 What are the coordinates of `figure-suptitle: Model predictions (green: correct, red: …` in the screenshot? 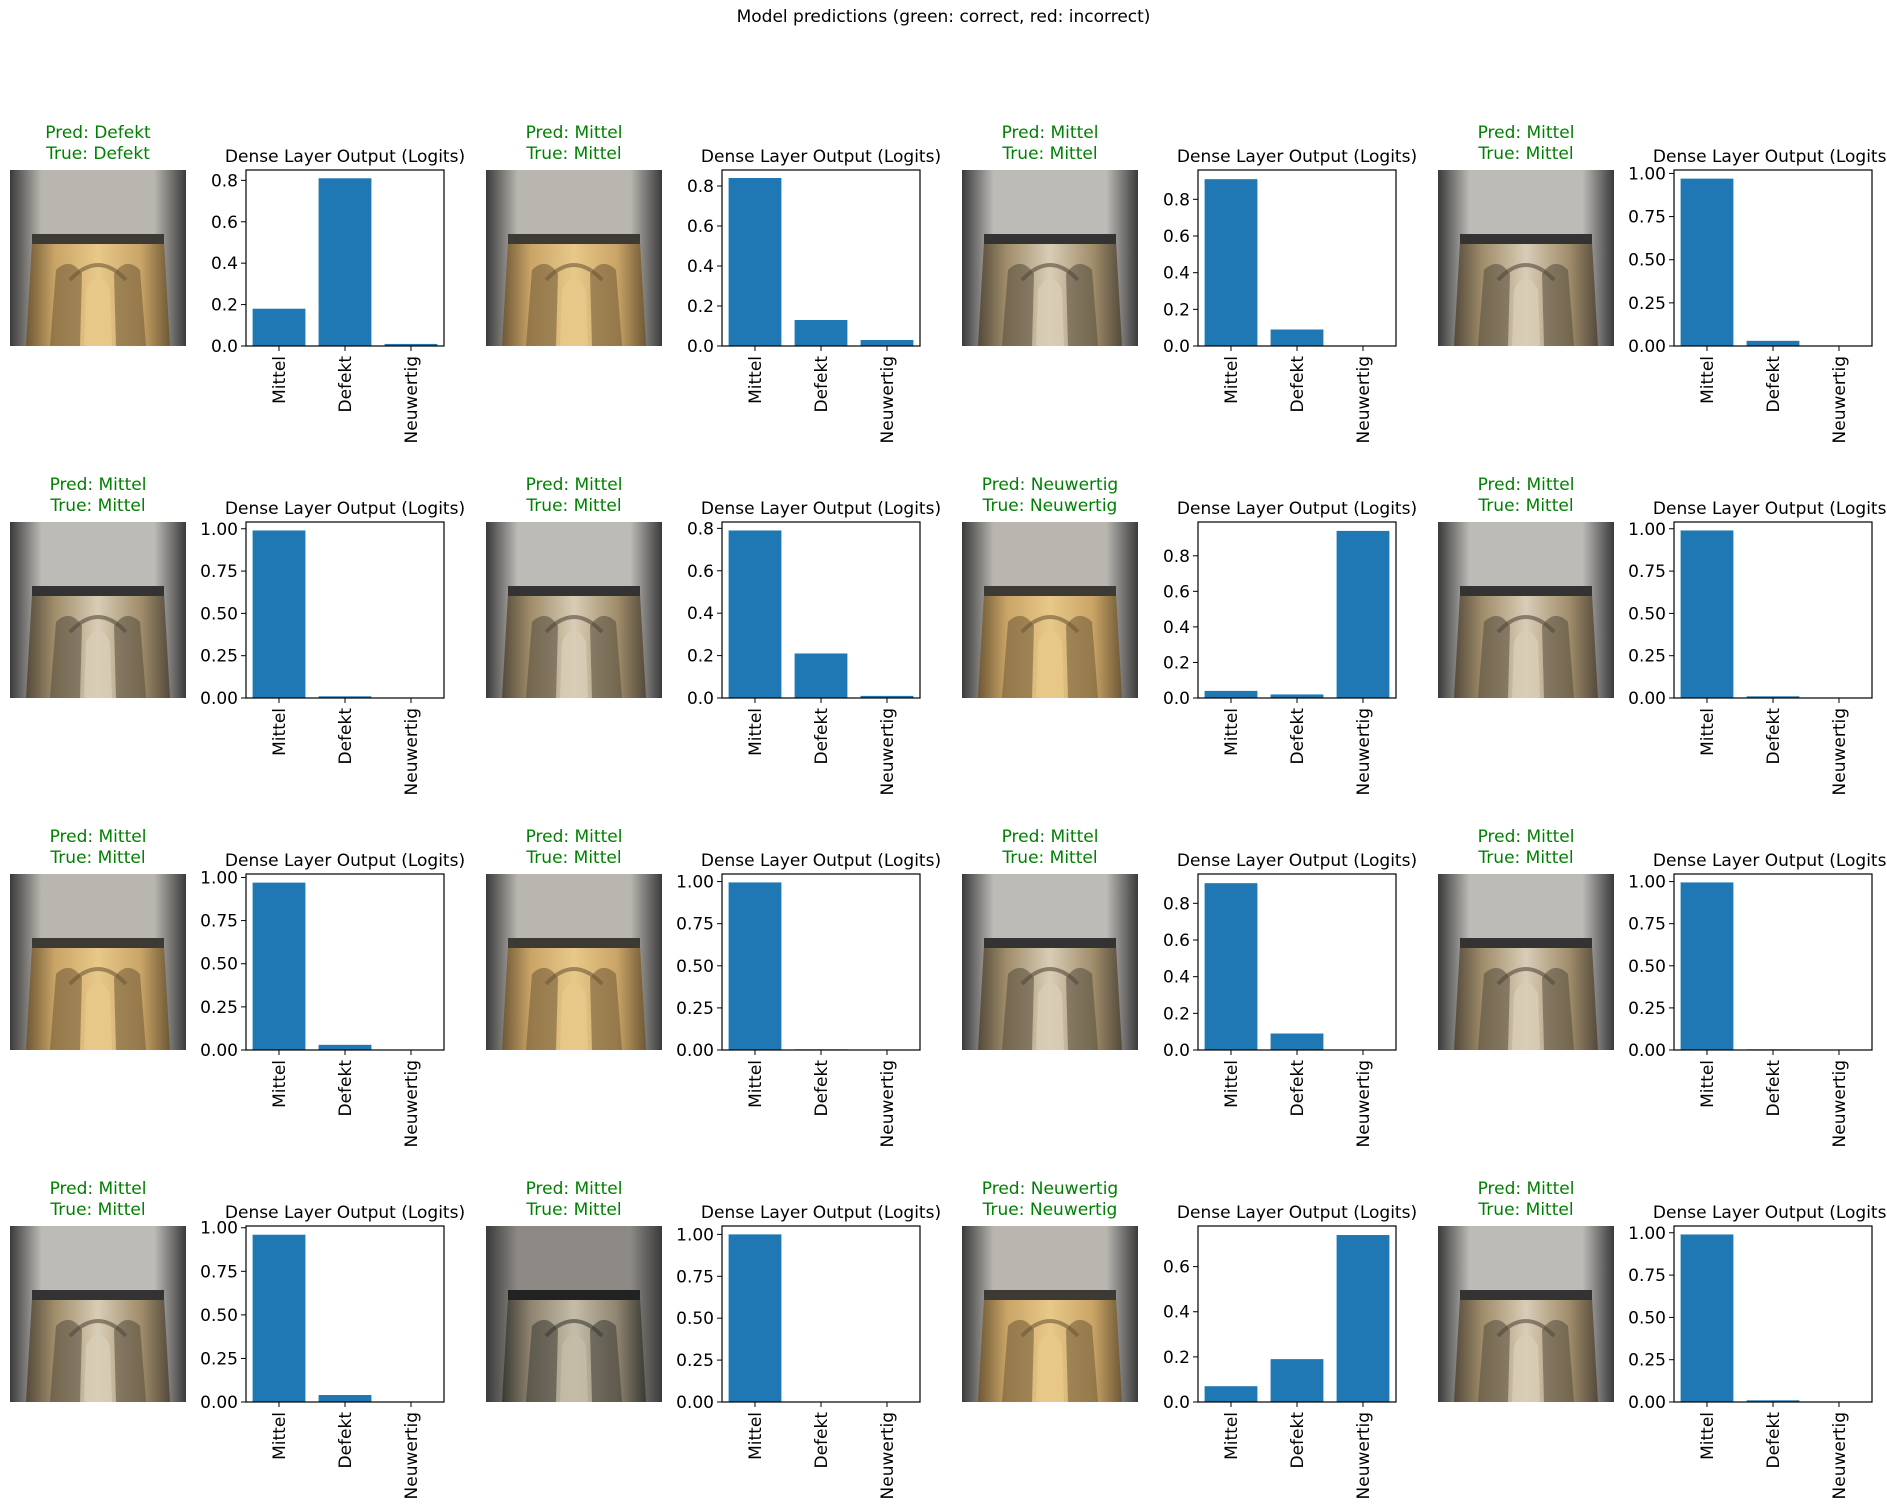 It's located at (943, 17).